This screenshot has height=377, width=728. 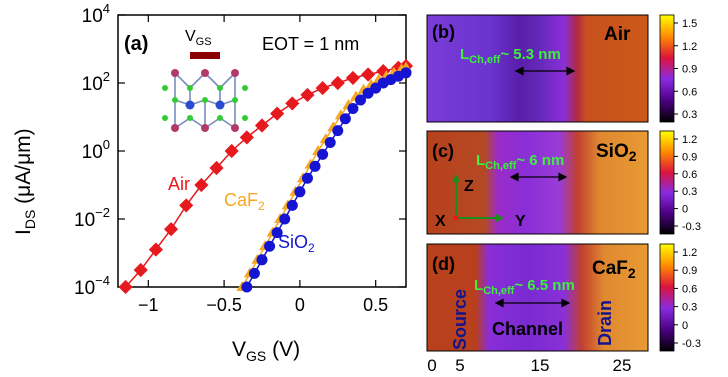 I want to click on axes-icon: Z X Y, so click(x=480, y=202).